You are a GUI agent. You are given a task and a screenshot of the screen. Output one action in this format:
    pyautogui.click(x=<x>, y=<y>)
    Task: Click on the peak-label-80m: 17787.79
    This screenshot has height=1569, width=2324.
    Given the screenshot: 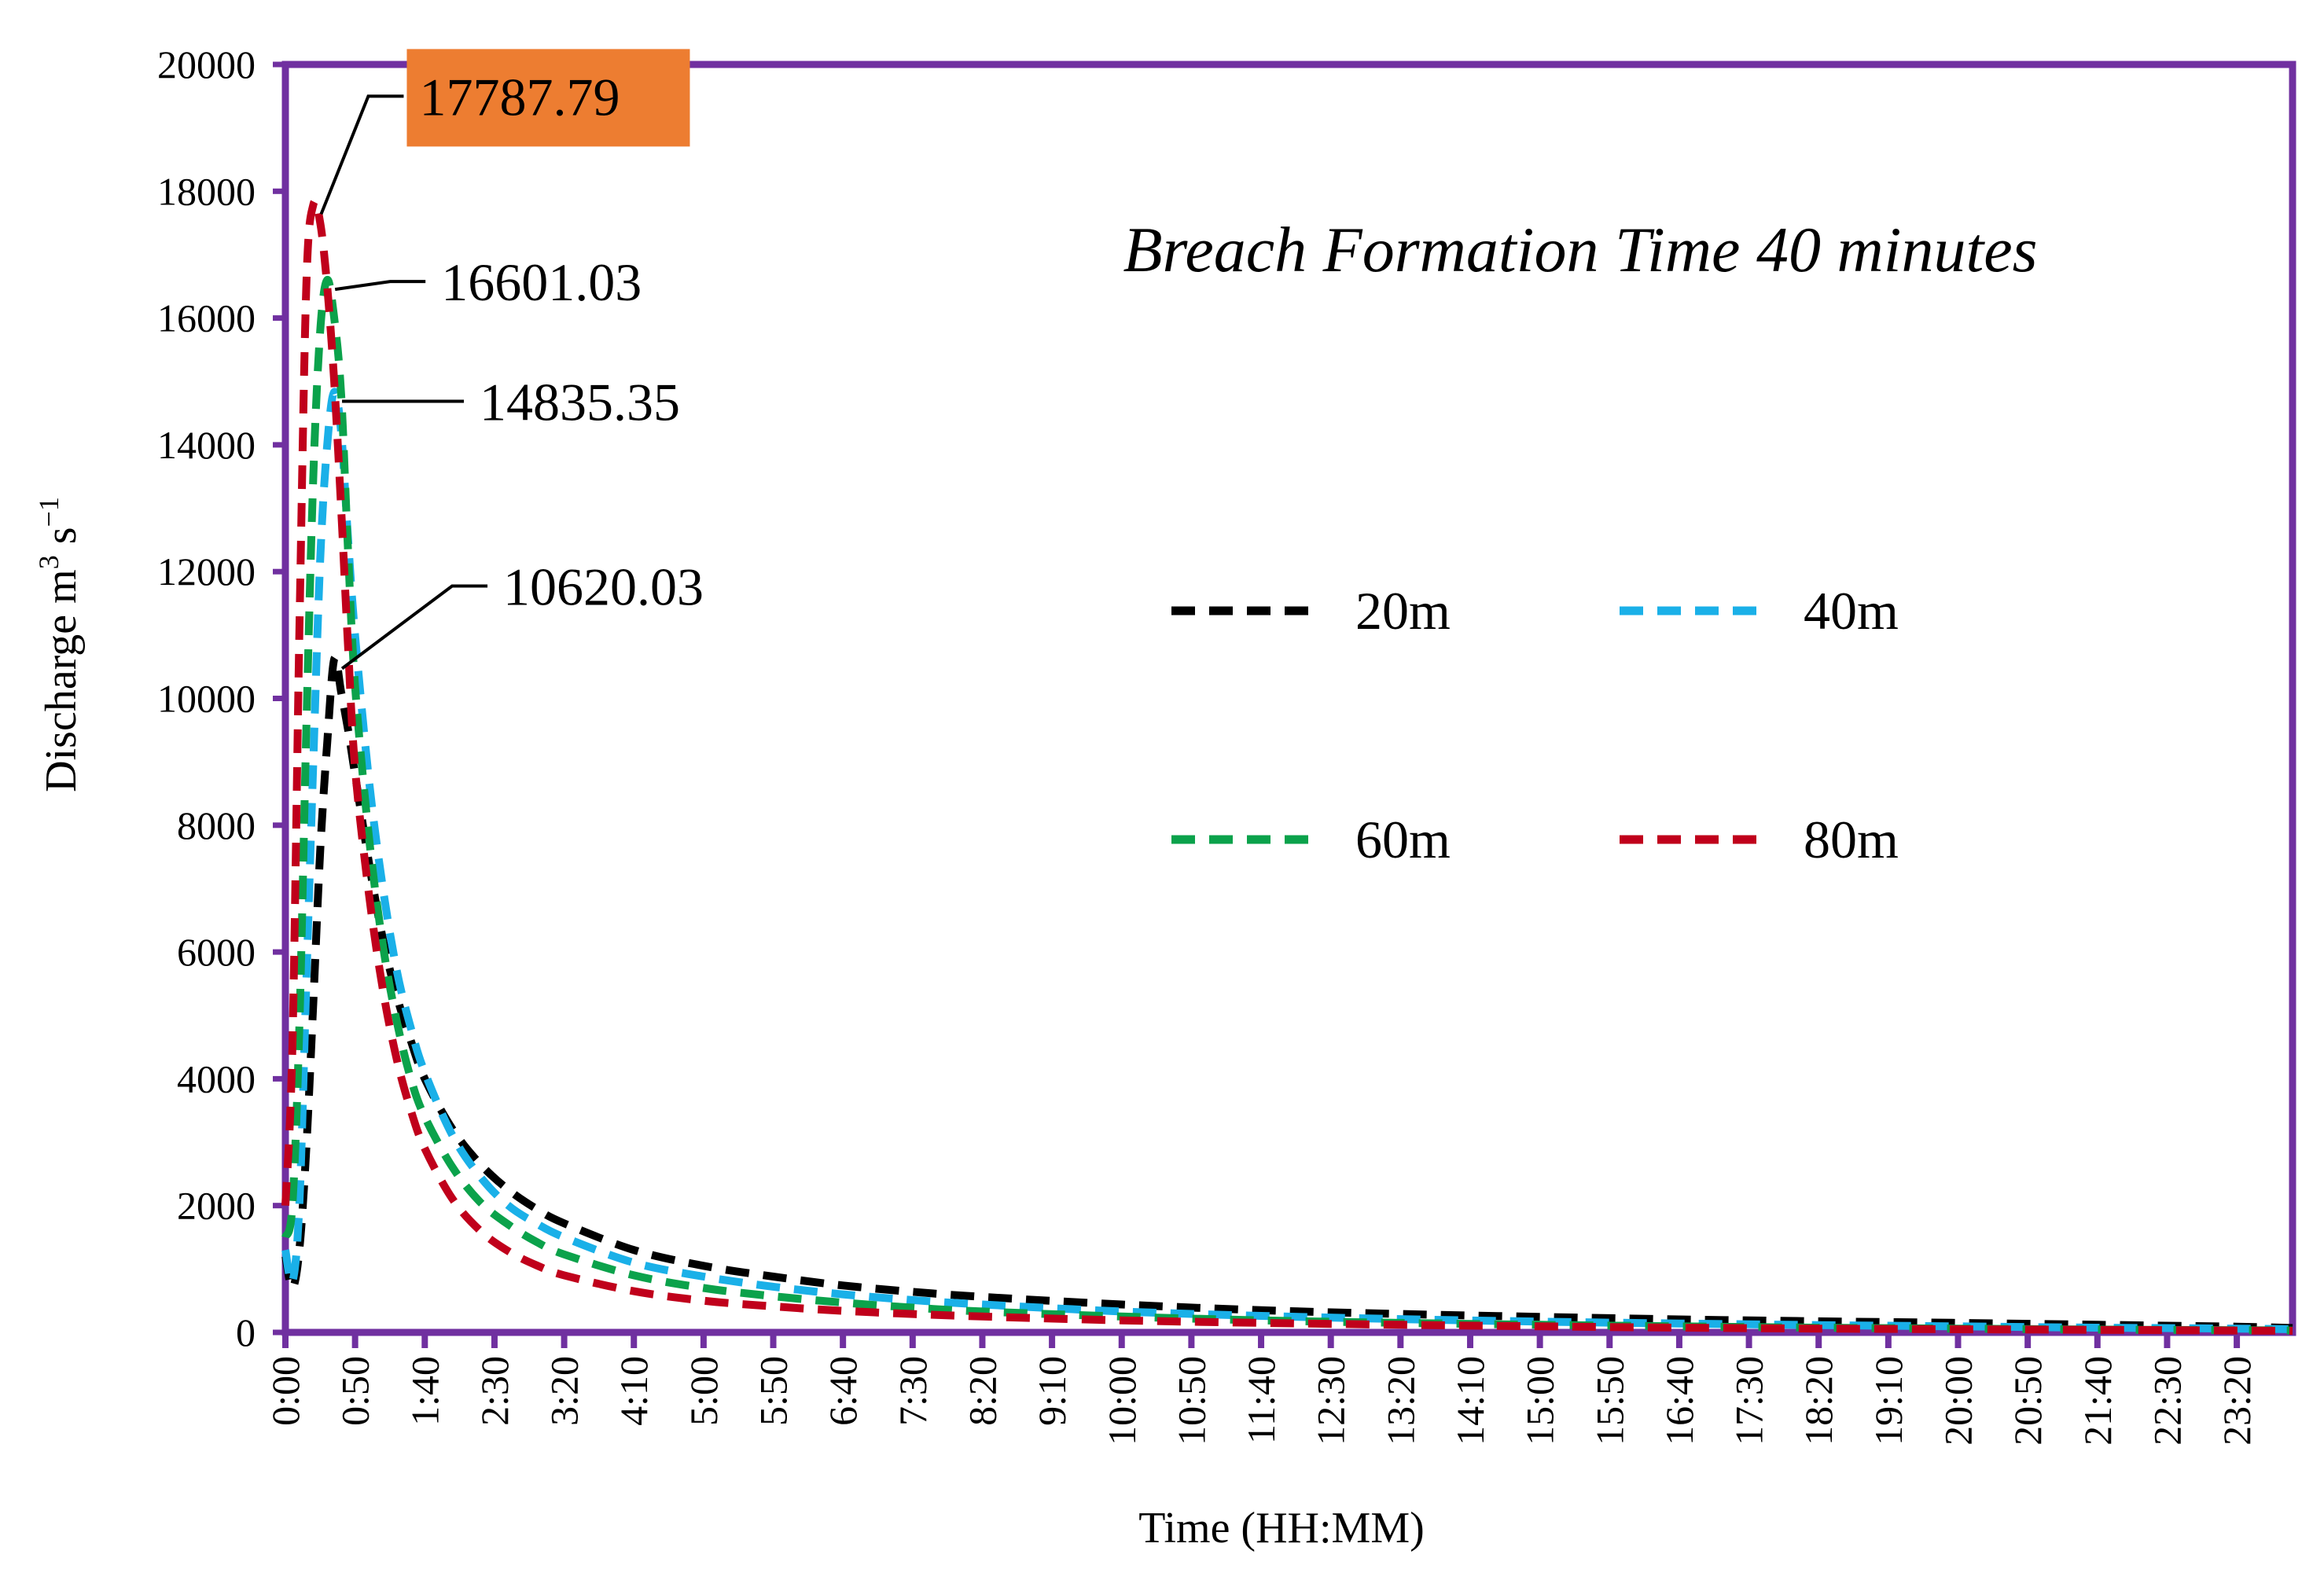 What is the action you would take?
    pyautogui.click(x=519, y=97)
    